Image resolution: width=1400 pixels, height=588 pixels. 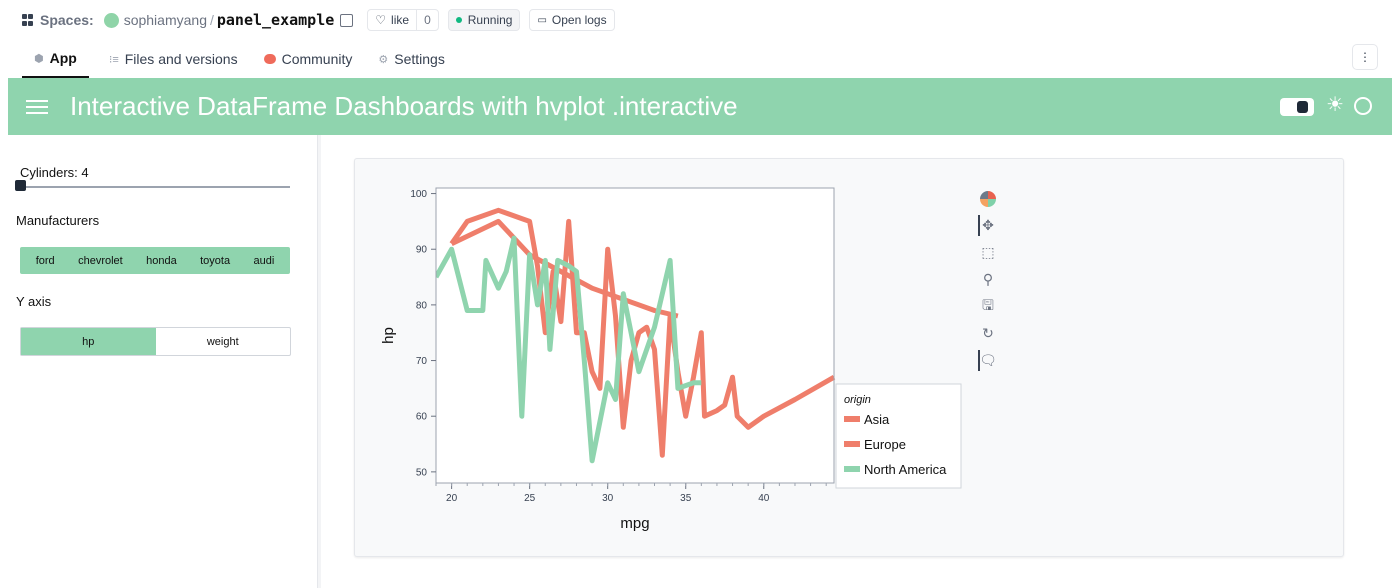 I want to click on tab-files: ⁝≡ Files and versions, so click(x=173, y=59).